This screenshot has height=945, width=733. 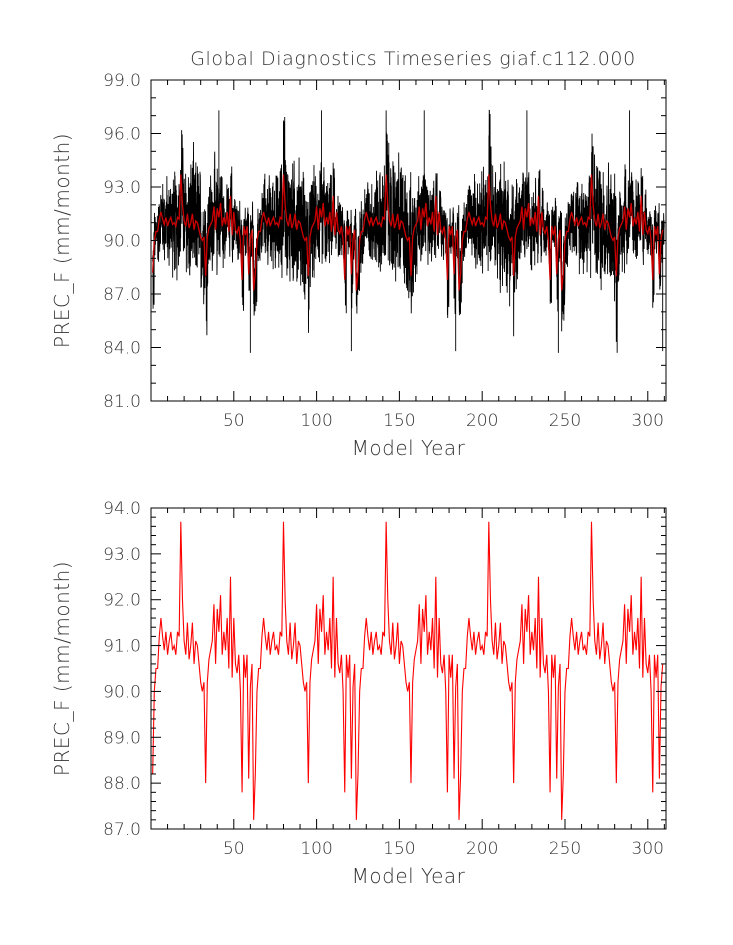 I want to click on bottom-y-axis-label: PREC_F (mm/month), so click(x=62, y=668).